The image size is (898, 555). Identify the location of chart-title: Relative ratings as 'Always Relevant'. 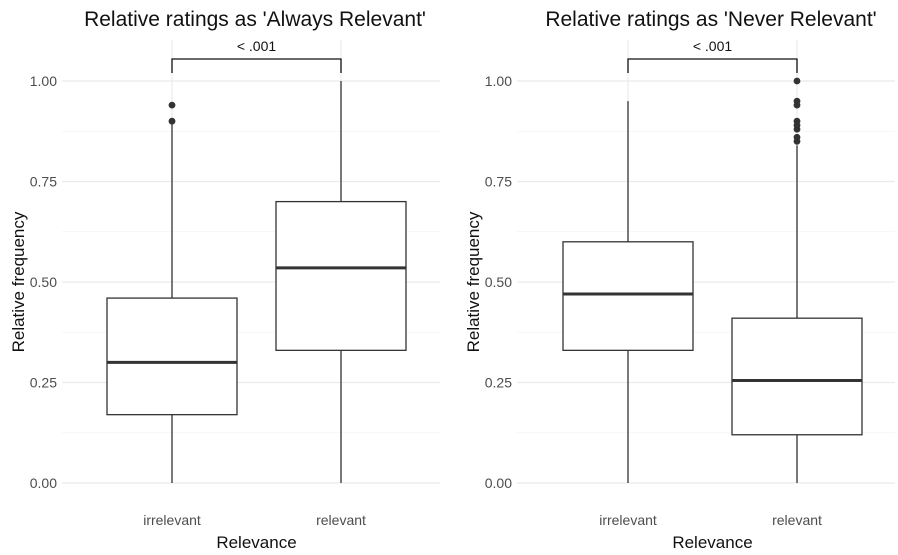
(255, 19).